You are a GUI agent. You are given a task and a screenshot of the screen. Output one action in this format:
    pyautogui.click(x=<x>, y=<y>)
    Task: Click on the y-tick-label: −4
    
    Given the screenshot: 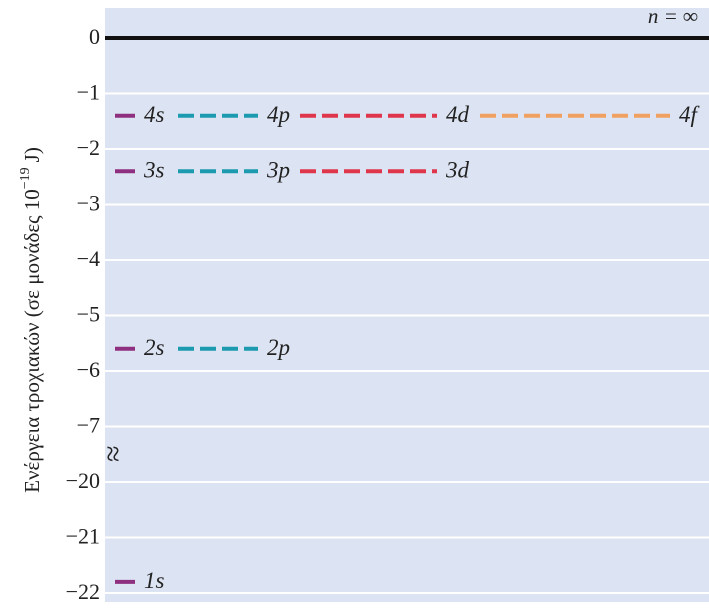 What is the action you would take?
    pyautogui.click(x=88, y=258)
    